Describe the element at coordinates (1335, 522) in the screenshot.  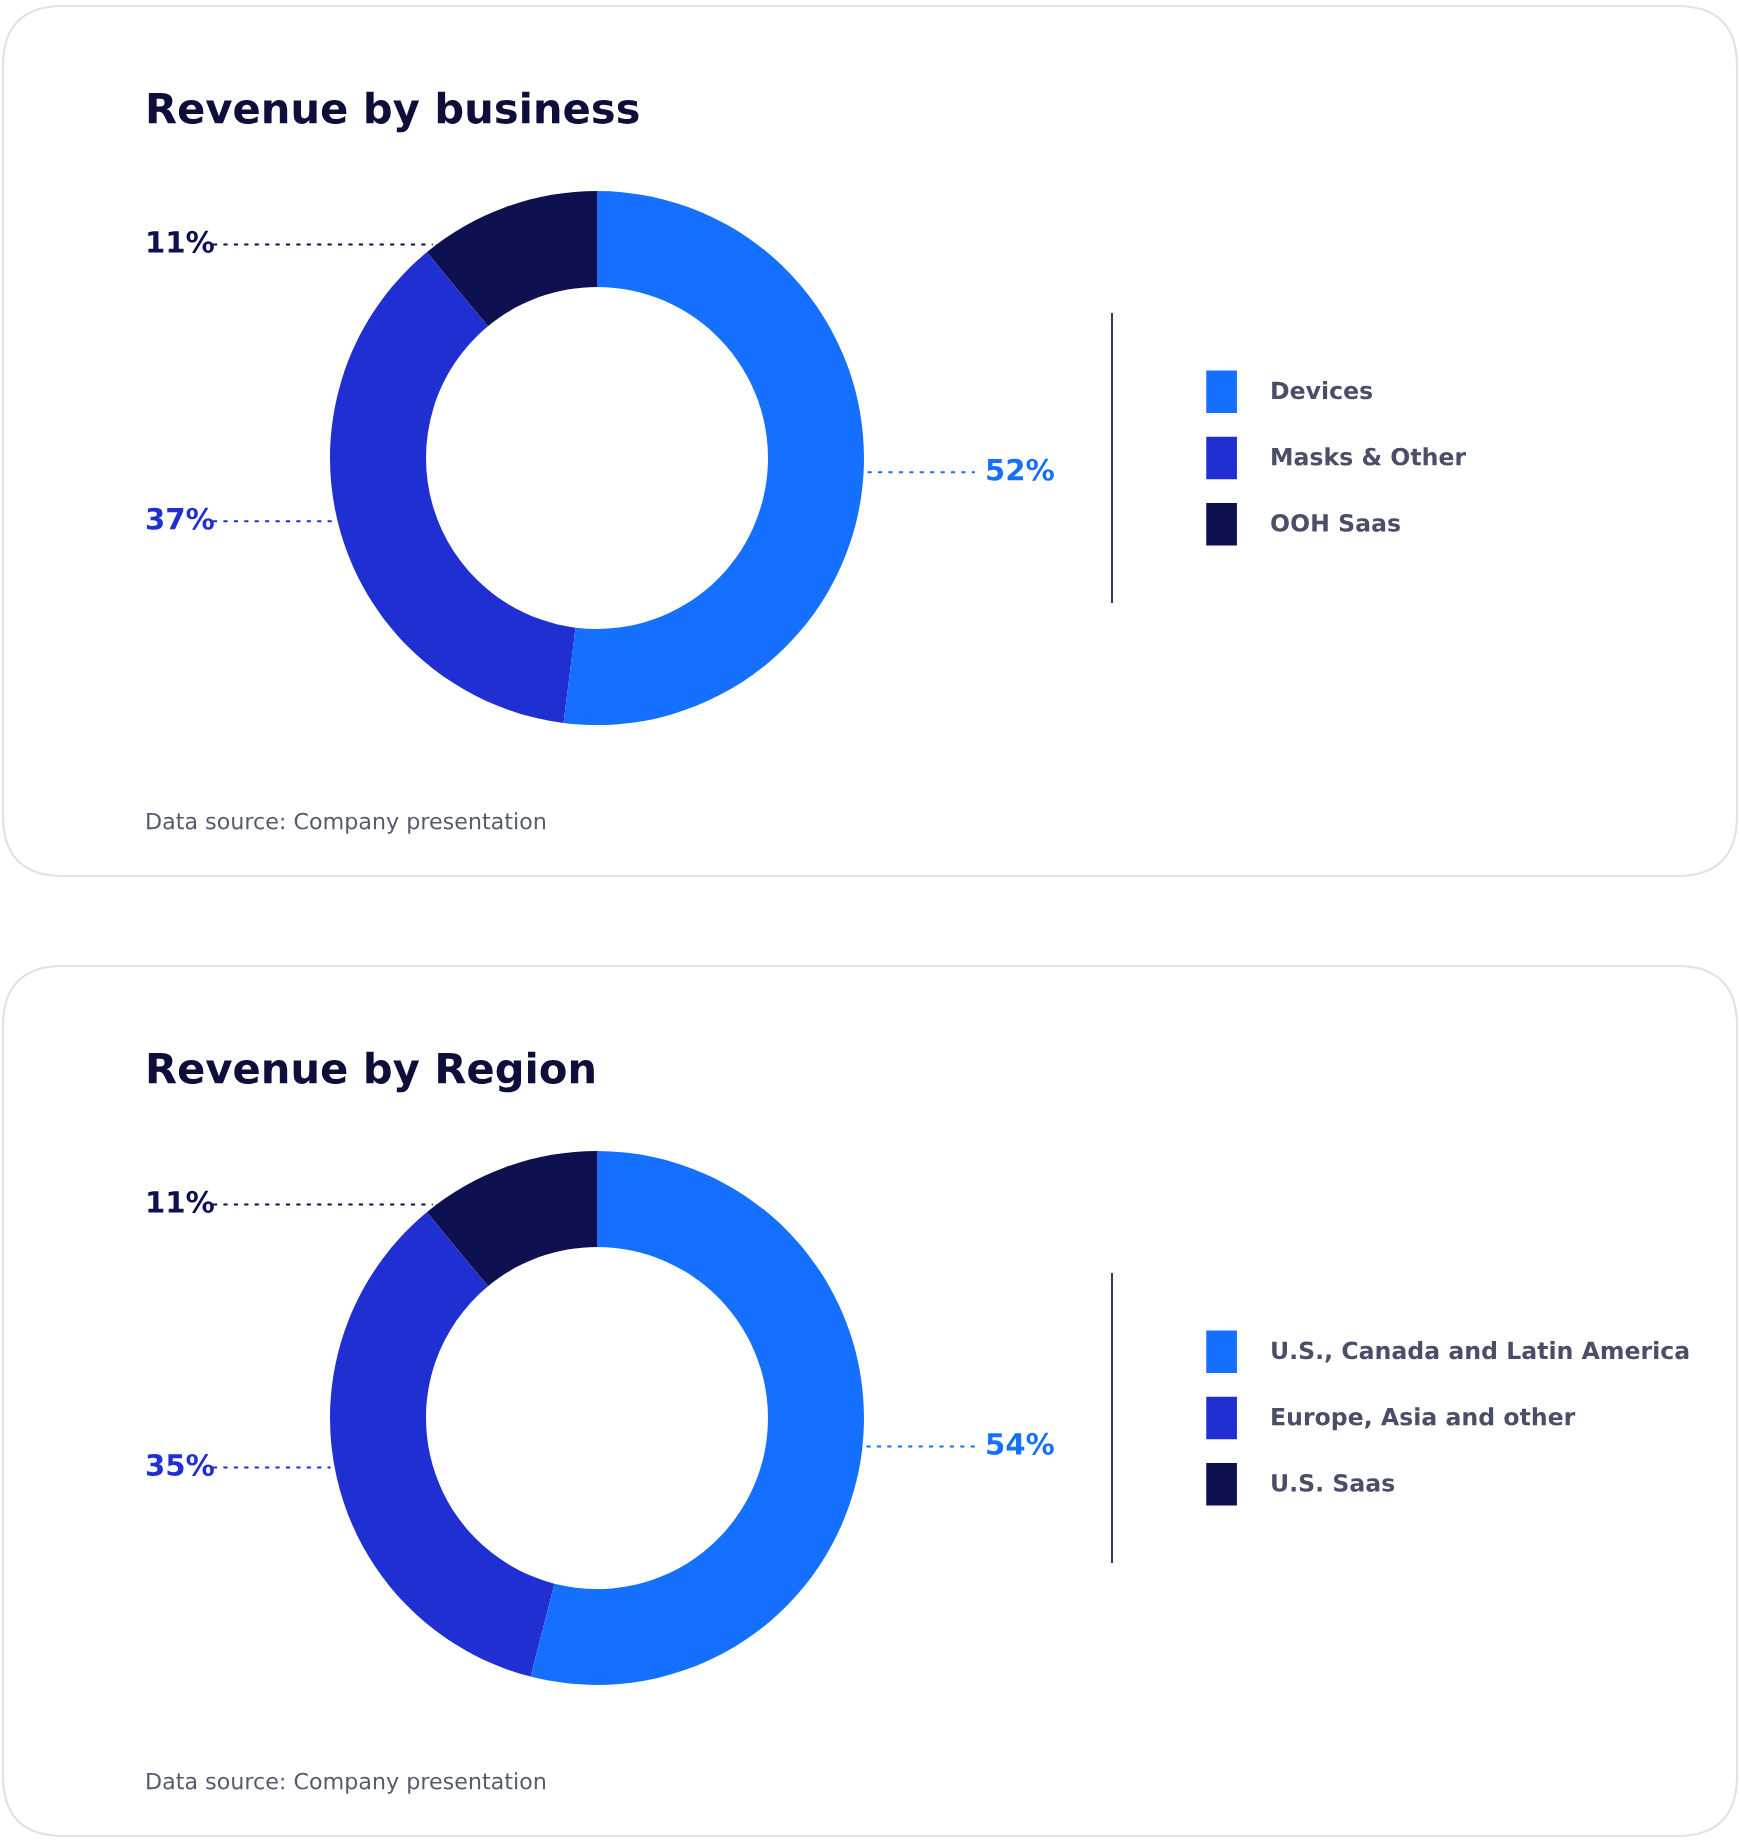
I see `legend-label: OOH Saas` at that location.